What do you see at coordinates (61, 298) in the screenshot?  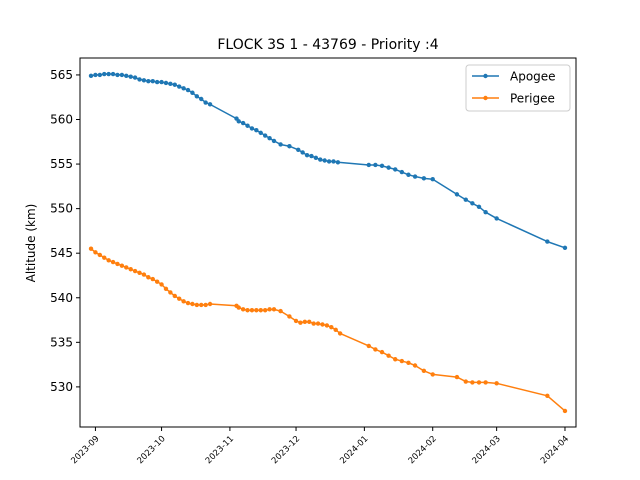 I see `y-tick-label: 540` at bounding box center [61, 298].